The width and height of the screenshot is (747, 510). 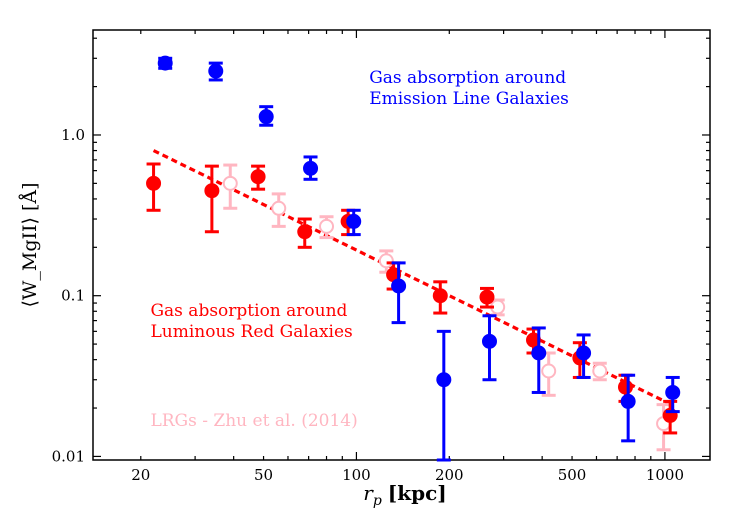 What do you see at coordinates (140, 475) in the screenshot?
I see `x-tick-label: 20` at bounding box center [140, 475].